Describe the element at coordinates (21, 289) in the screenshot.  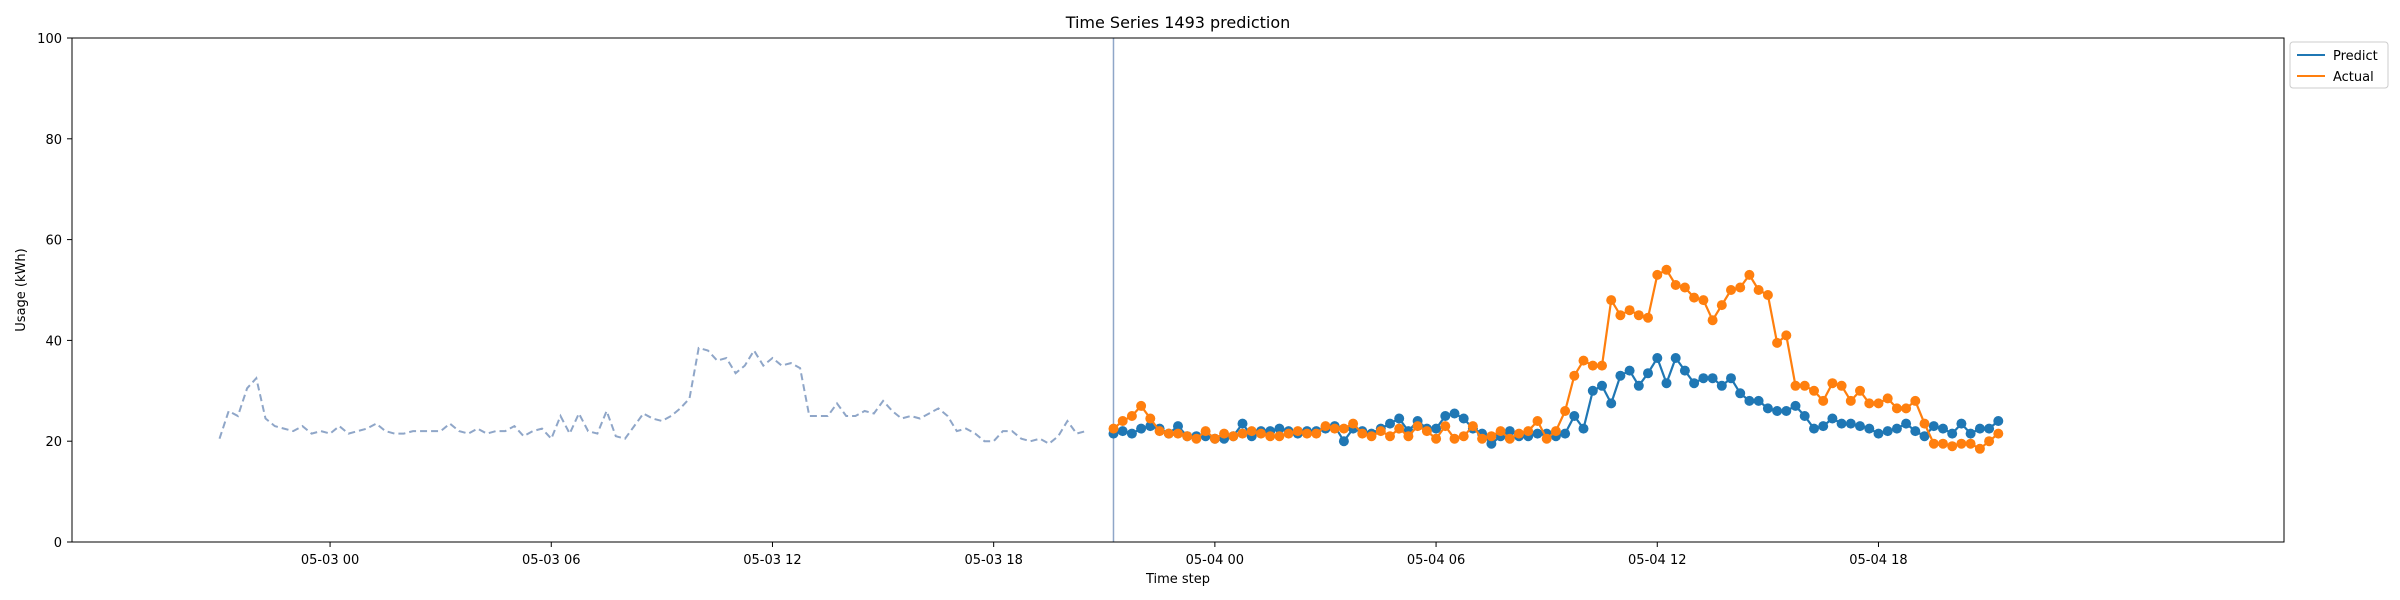
I see `y-axis-title: Usage (kWh)` at that location.